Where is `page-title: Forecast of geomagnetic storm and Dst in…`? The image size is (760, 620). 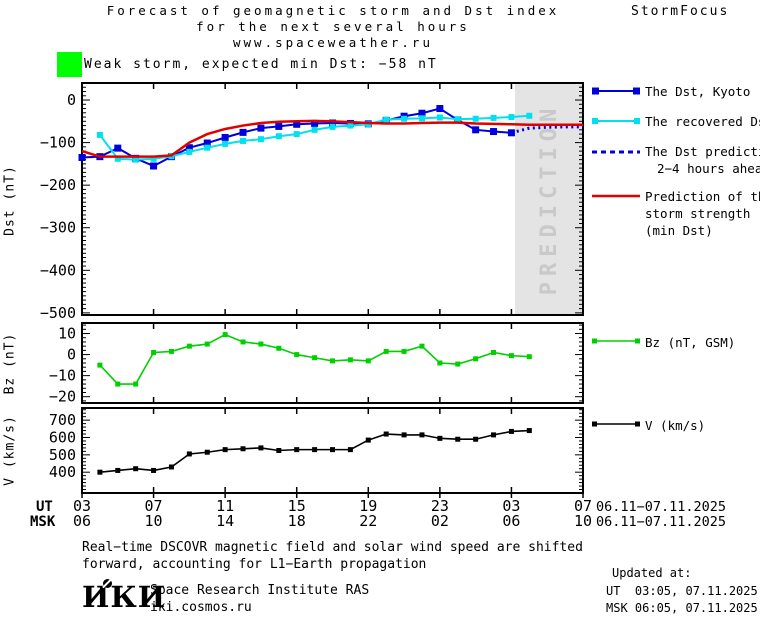
page-title: Forecast of geomagnetic storm and Dst in… is located at coordinates (333, 27).